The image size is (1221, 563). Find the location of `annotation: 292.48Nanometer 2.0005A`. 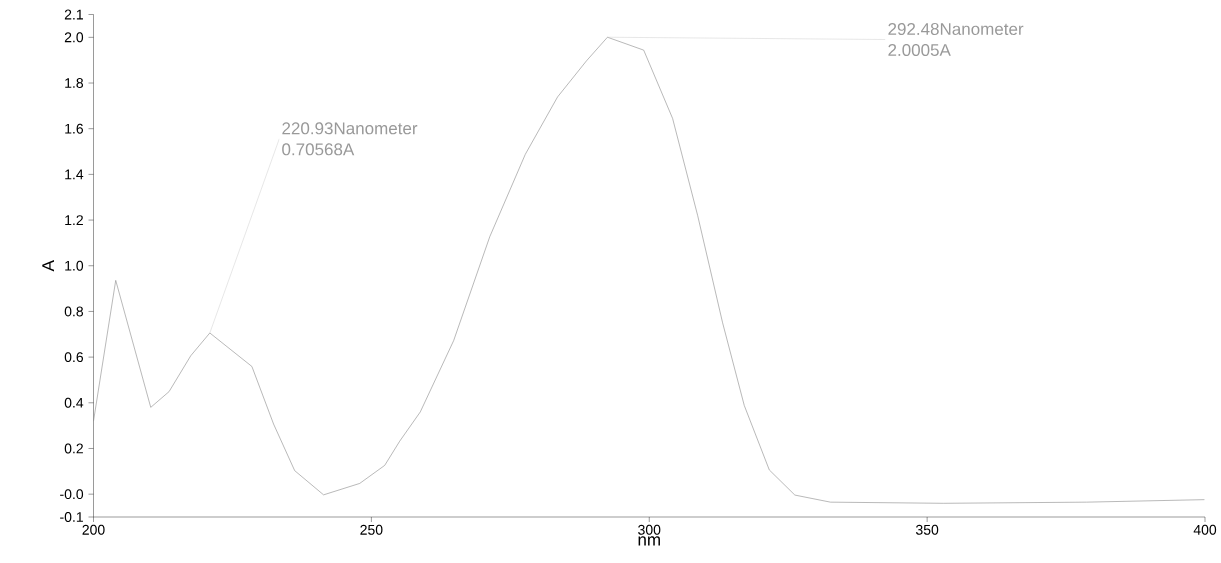

annotation: 292.48Nanometer 2.0005A is located at coordinates (956, 39).